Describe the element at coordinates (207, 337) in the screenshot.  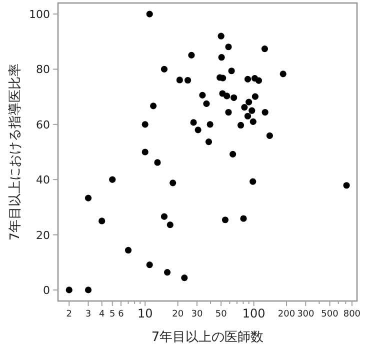
I see `x-axis-title: 7年目以上の医師数` at that location.